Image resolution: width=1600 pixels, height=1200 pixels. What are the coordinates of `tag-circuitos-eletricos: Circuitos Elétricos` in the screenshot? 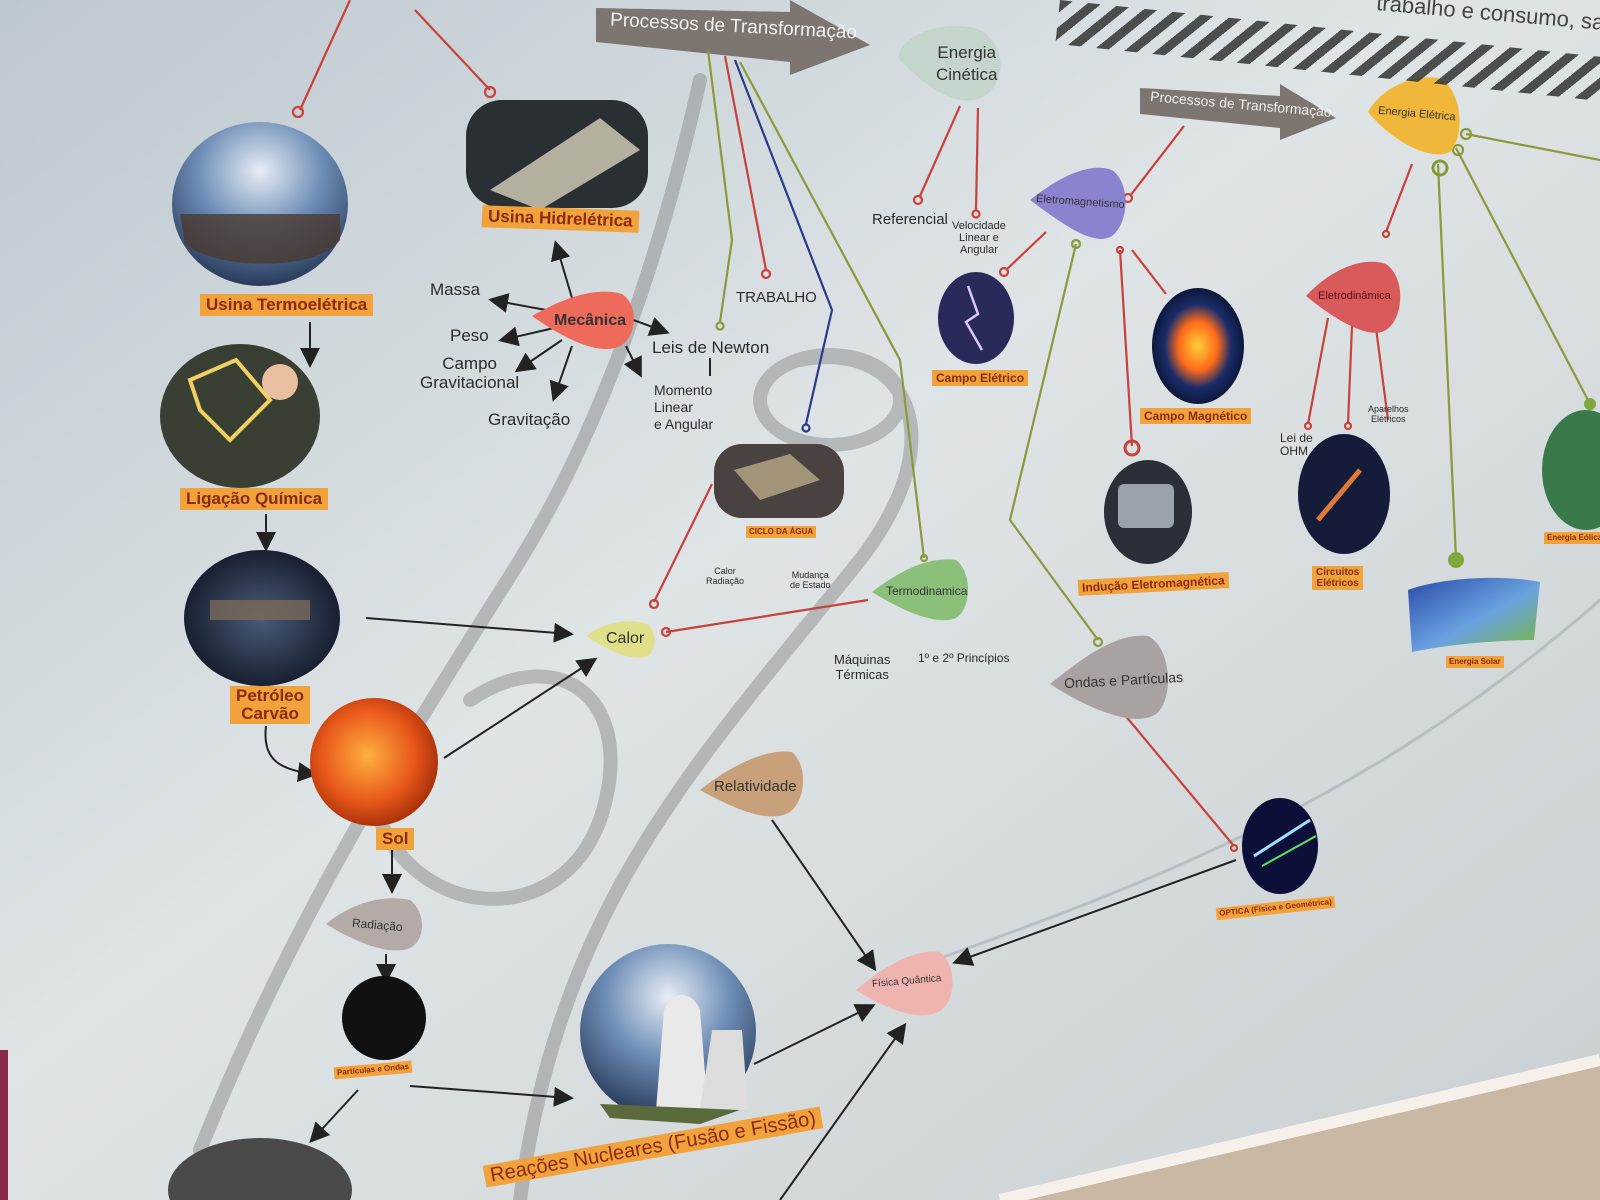 It's located at (1338, 578).